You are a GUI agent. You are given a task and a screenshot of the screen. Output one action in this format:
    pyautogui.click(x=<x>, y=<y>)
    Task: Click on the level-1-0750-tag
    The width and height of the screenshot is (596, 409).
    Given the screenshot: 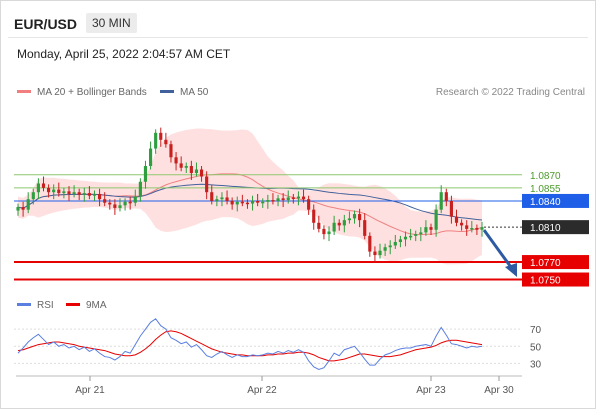 What is the action you would take?
    pyautogui.click(x=555, y=279)
    